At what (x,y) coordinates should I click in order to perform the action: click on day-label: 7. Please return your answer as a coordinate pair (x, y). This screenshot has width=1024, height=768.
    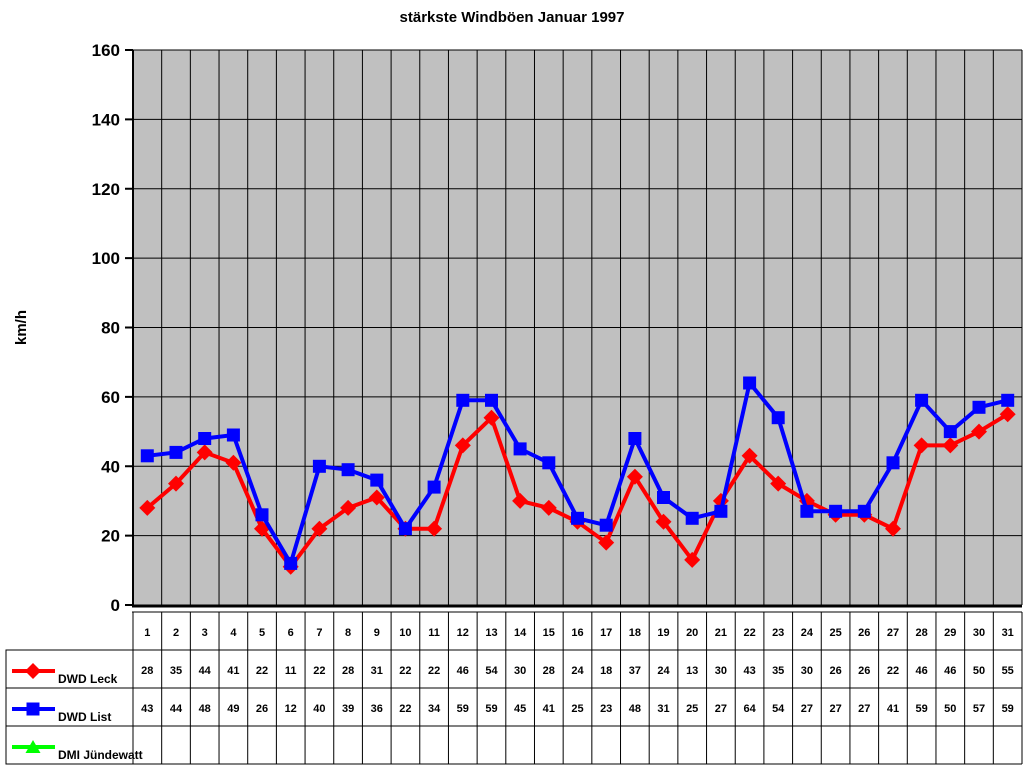
    Looking at the image, I should click on (319, 633).